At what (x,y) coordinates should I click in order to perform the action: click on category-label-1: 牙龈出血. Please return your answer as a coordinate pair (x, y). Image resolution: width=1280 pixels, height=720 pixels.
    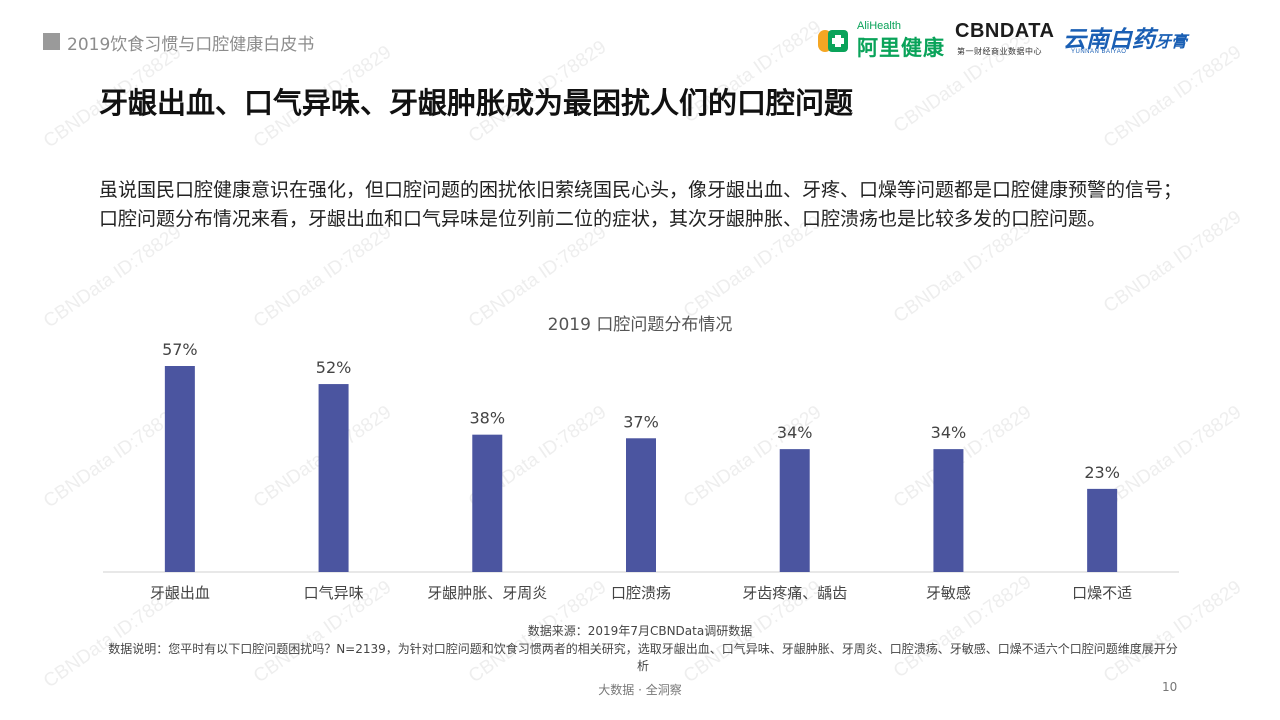
    Looking at the image, I should click on (180, 593).